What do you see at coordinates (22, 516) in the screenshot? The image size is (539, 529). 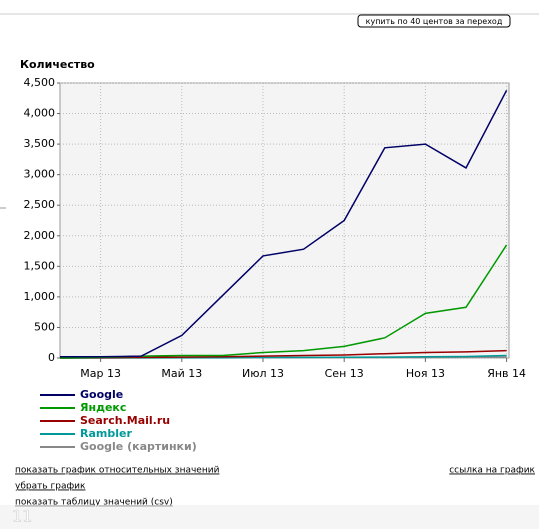 I see `page-number: 11` at bounding box center [22, 516].